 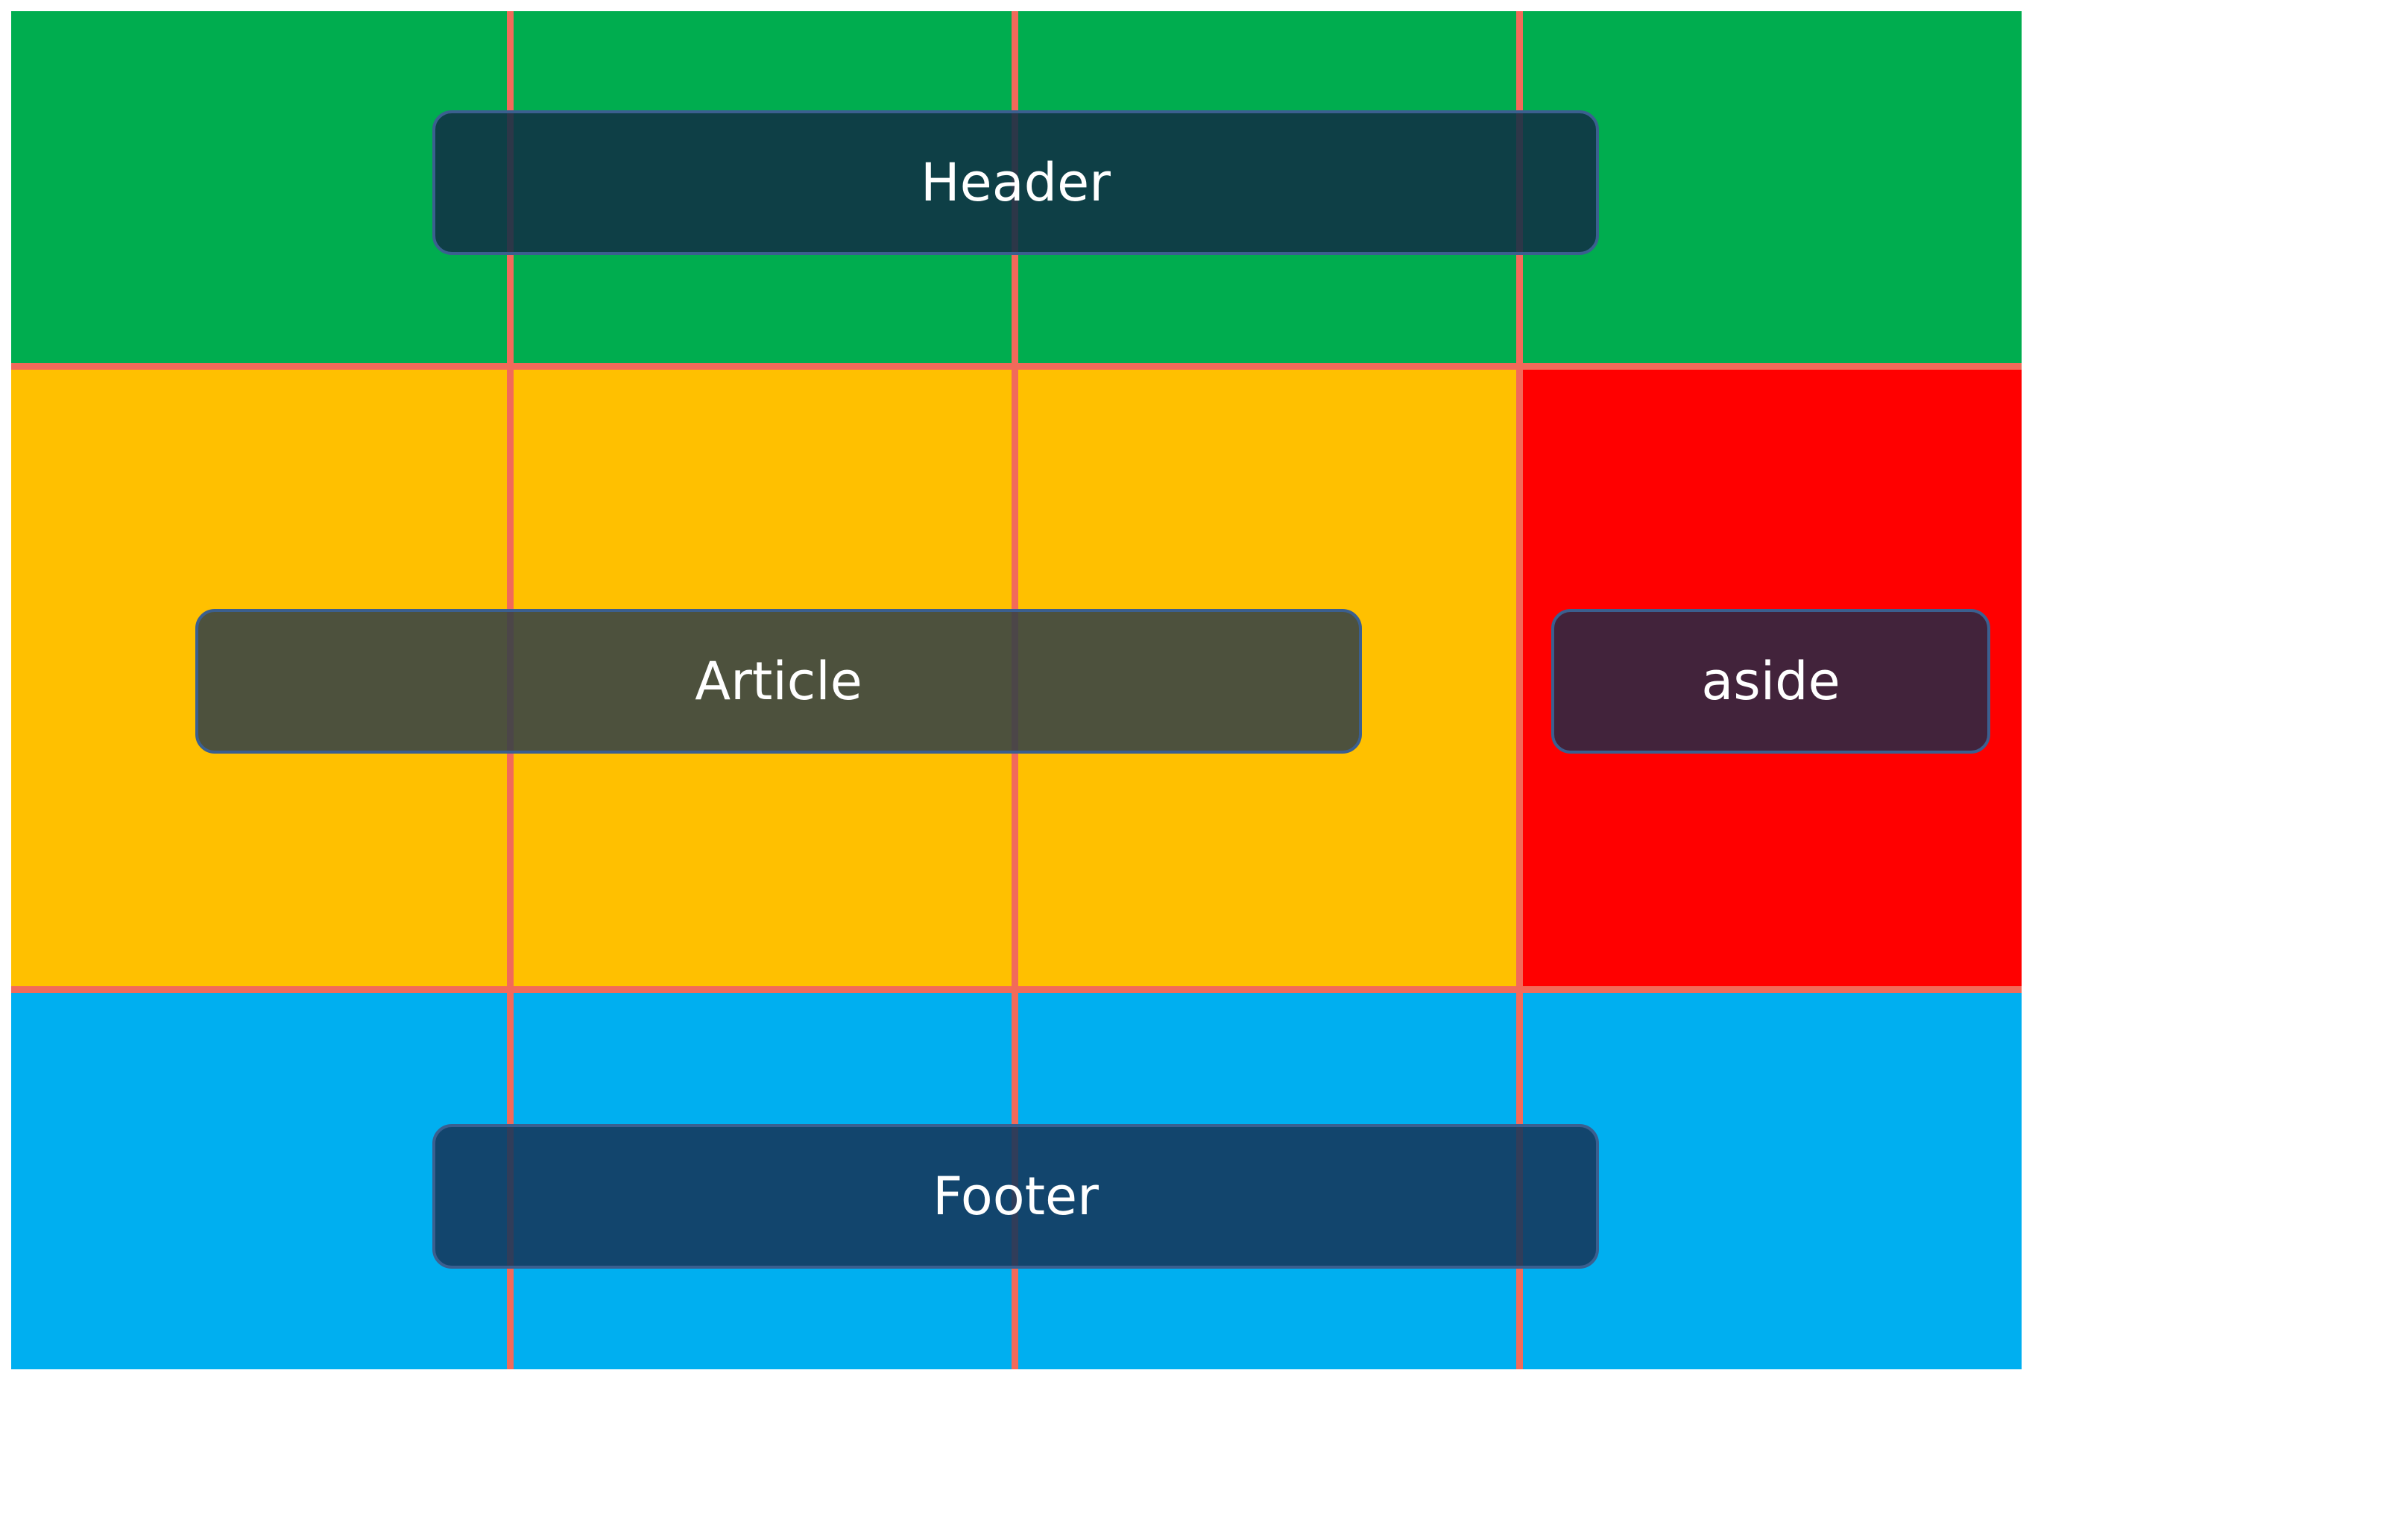 What do you see at coordinates (1015, 182) in the screenshot?
I see `header-label: Header` at bounding box center [1015, 182].